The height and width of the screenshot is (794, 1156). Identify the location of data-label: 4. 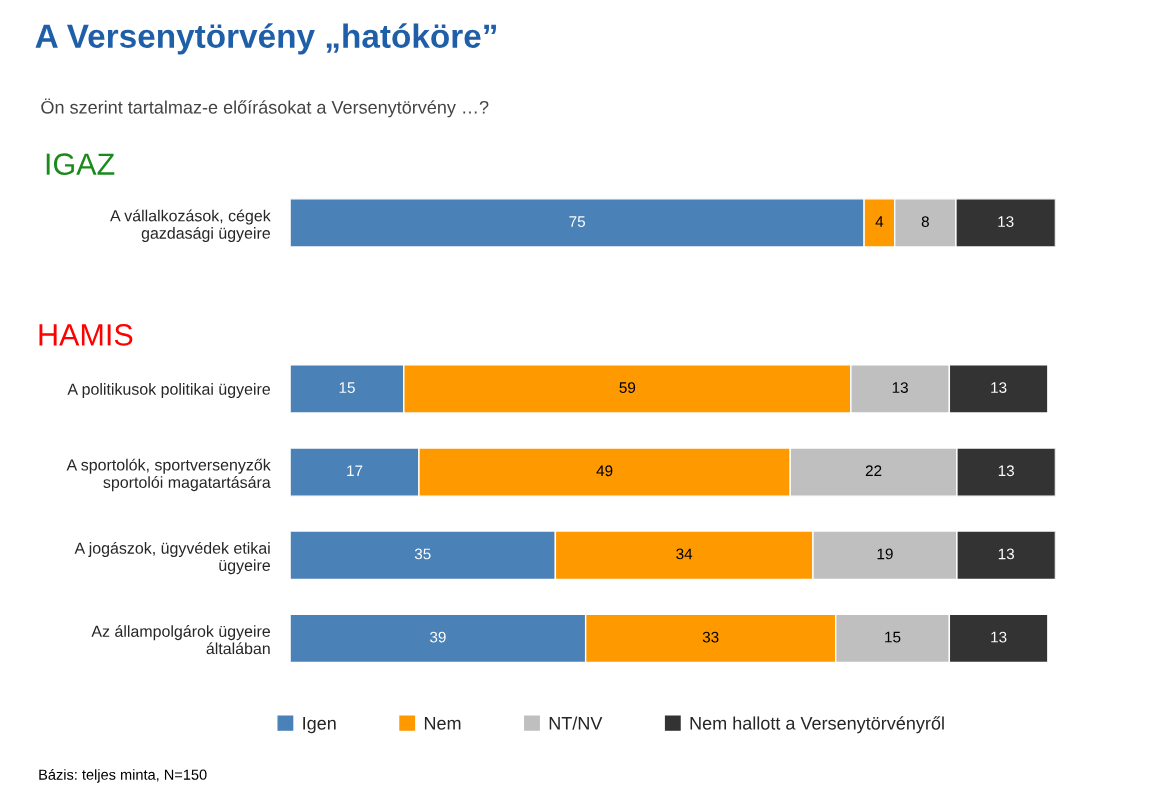
(879, 221).